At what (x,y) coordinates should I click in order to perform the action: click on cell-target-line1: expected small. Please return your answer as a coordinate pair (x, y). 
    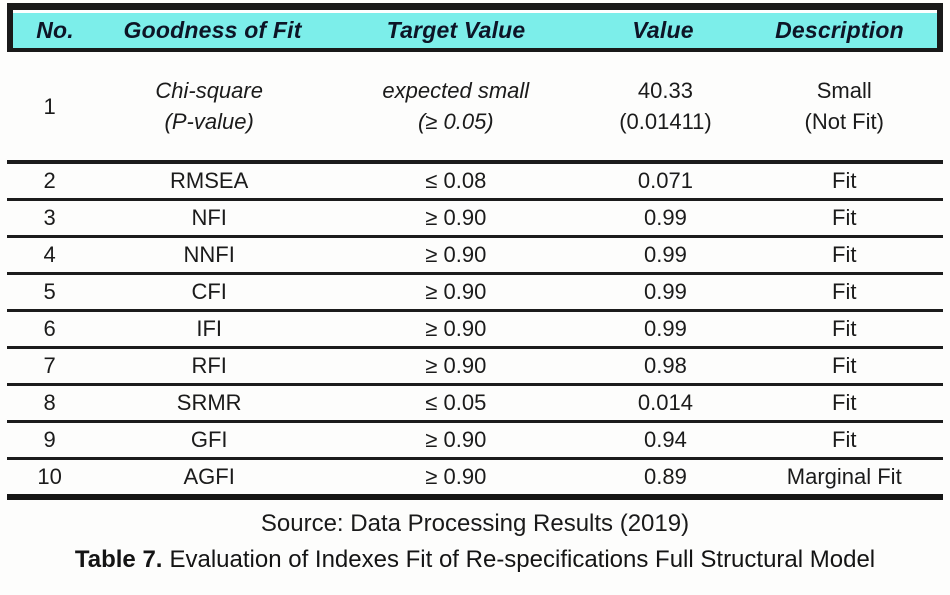
    Looking at the image, I should click on (456, 90).